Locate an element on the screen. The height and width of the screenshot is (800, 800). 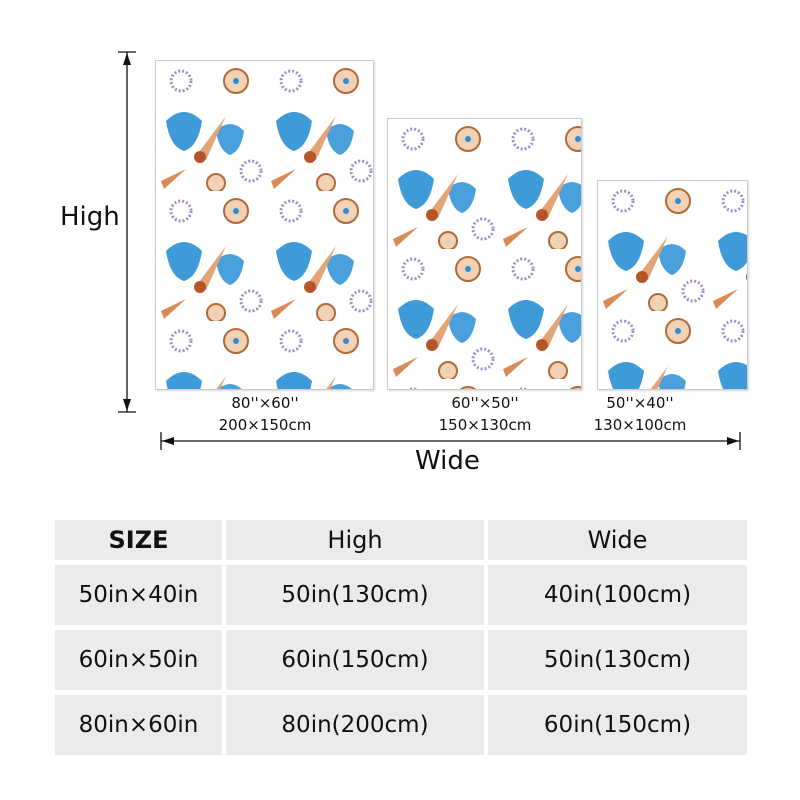
table-cell-size: 50in×40in is located at coordinates (138, 595).